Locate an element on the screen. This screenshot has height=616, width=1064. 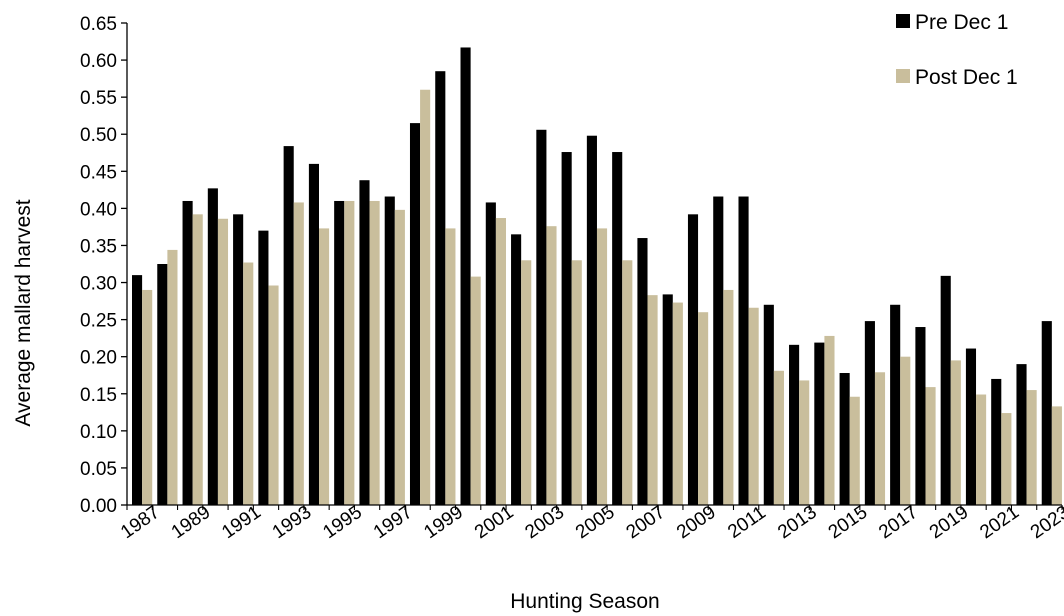
bar-post-dec-1-2011 is located at coordinates (753, 406).